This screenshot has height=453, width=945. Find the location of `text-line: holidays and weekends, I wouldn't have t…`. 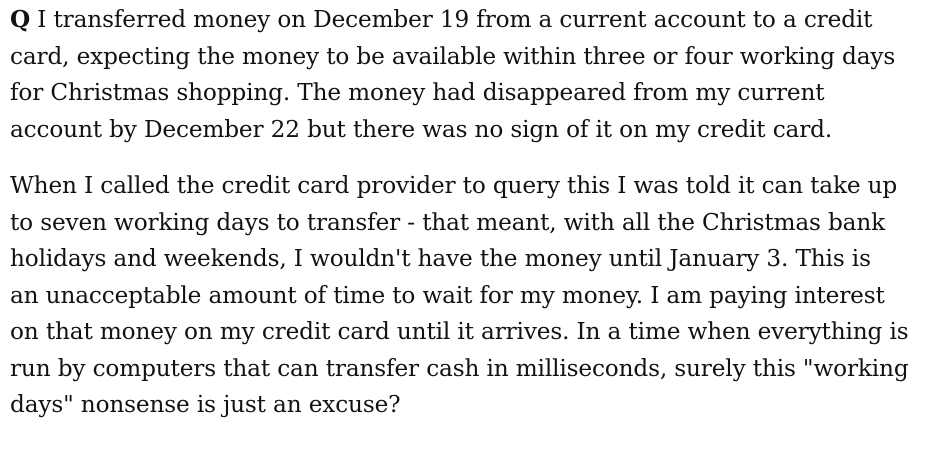

text-line: holidays and weekends, I wouldn't have t… is located at coordinates (440, 258).